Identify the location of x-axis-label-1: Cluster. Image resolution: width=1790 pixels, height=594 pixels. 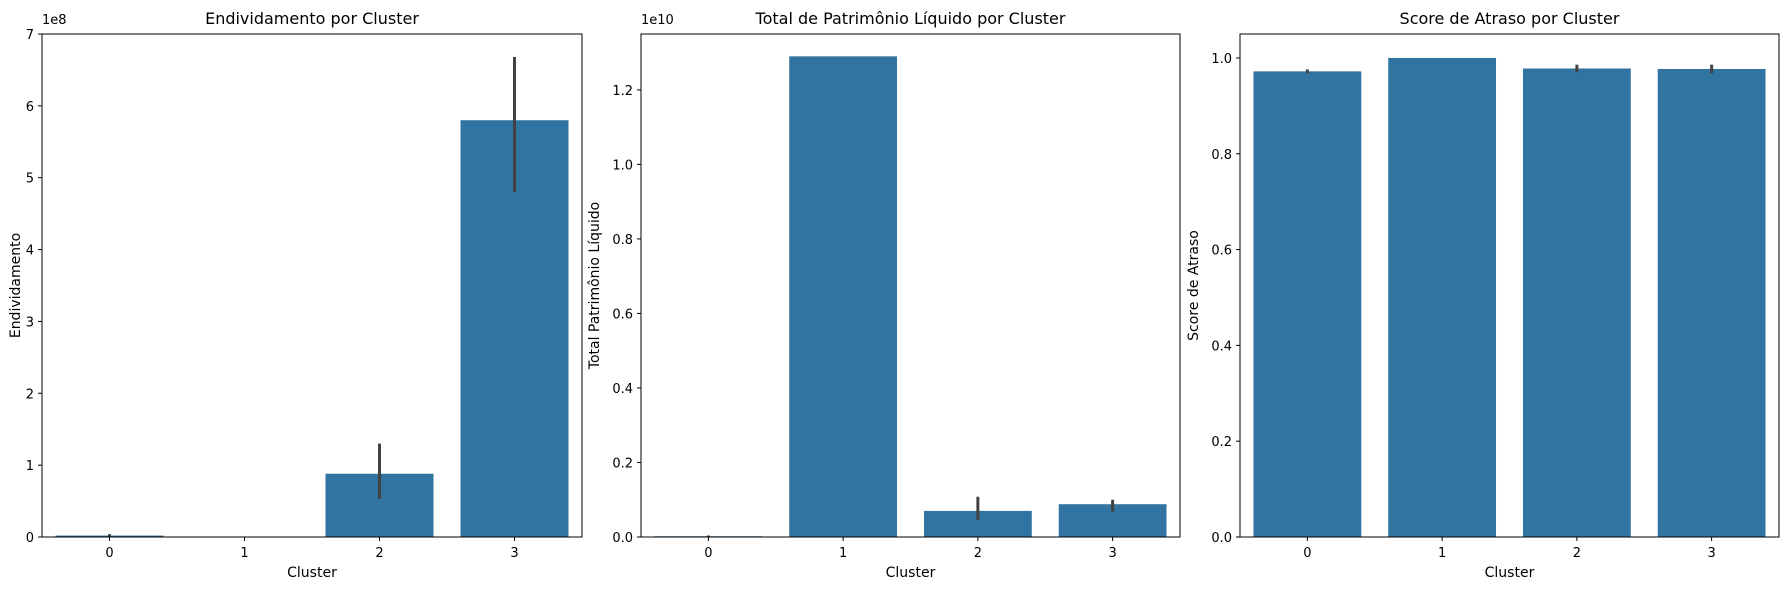
(911, 573).